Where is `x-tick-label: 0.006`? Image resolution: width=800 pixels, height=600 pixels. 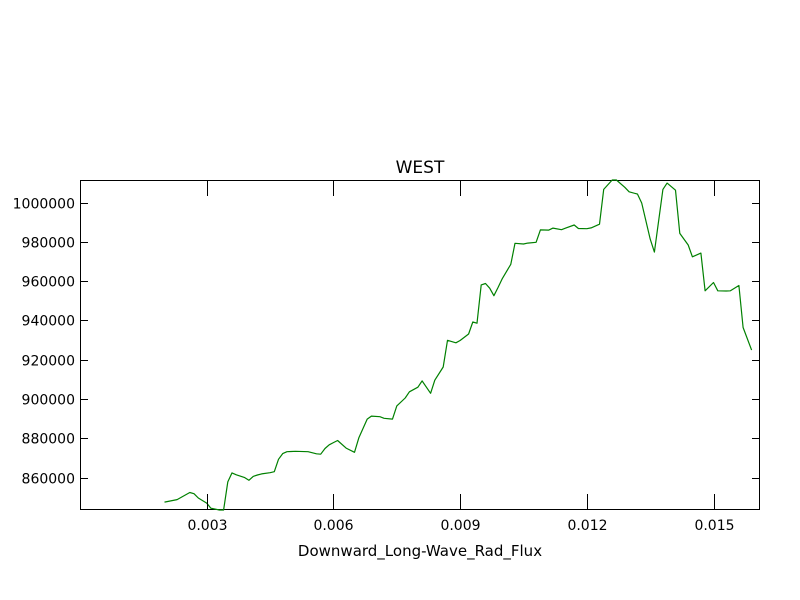 x-tick-label: 0.006 is located at coordinates (333, 526).